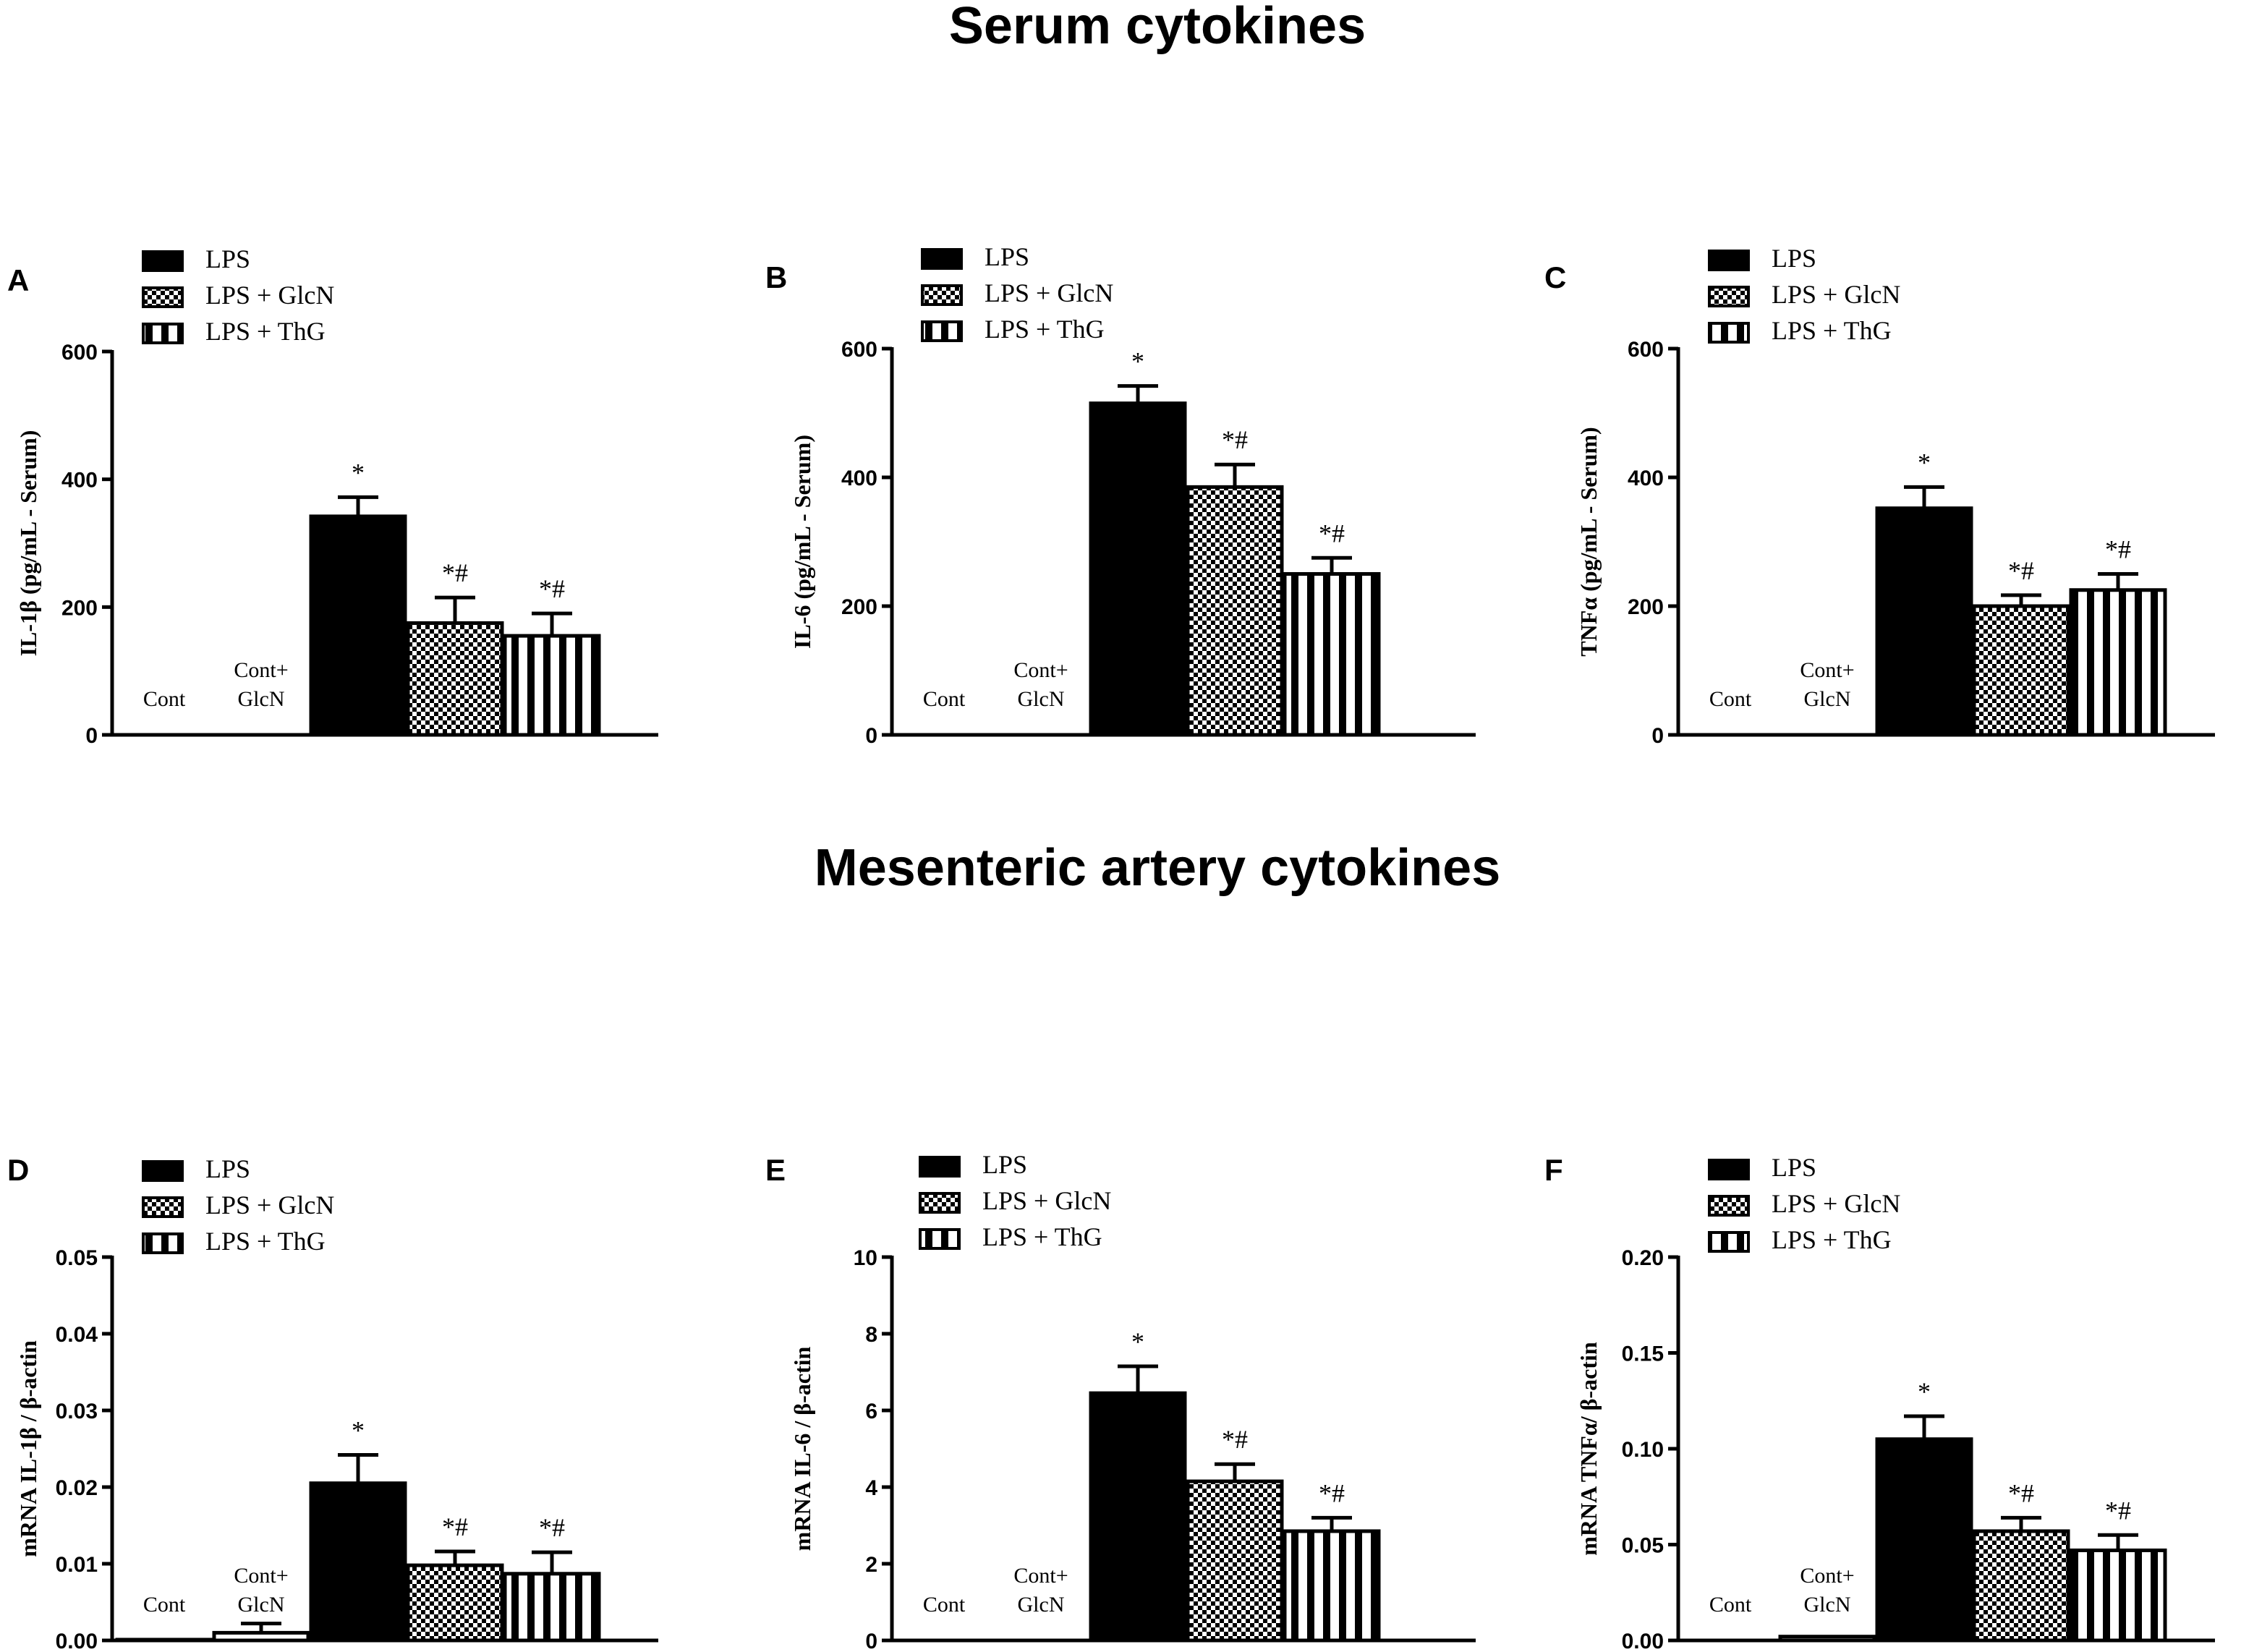 This screenshot has width=2262, height=1652. Describe the element at coordinates (1553, 1170) in the screenshot. I see `panel-letter: F` at that location.